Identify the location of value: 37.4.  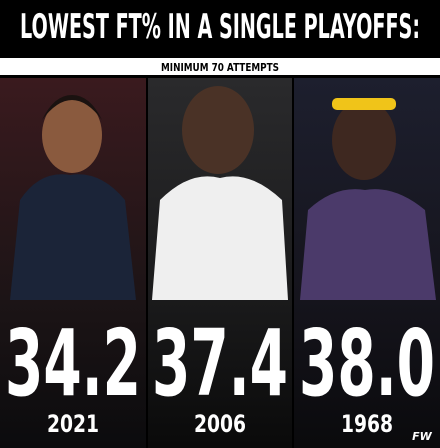
(220, 363).